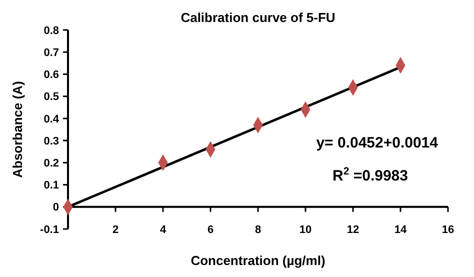 This screenshot has height=277, width=474. I want to click on y-tick-label: -0.1, so click(49, 230).